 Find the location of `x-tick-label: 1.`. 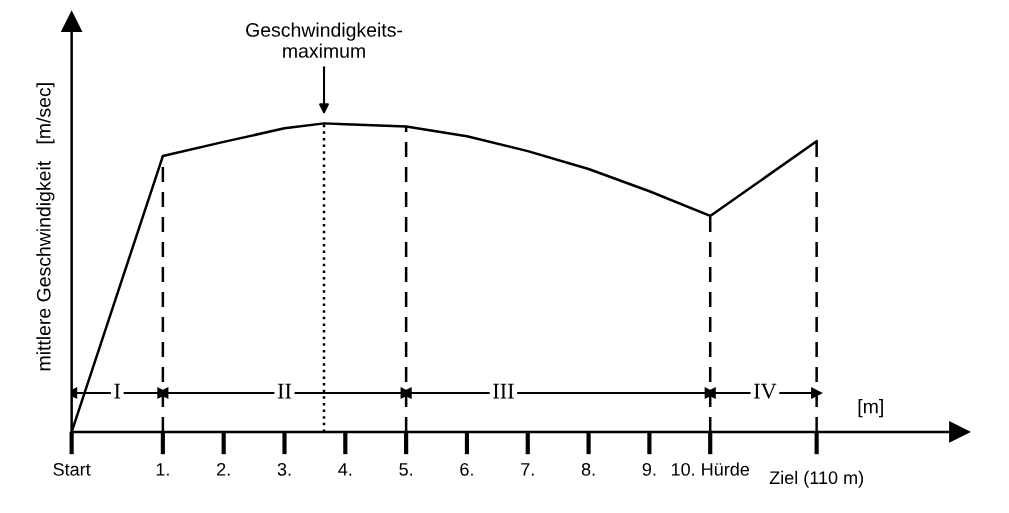

x-tick-label: 1. is located at coordinates (162, 469).